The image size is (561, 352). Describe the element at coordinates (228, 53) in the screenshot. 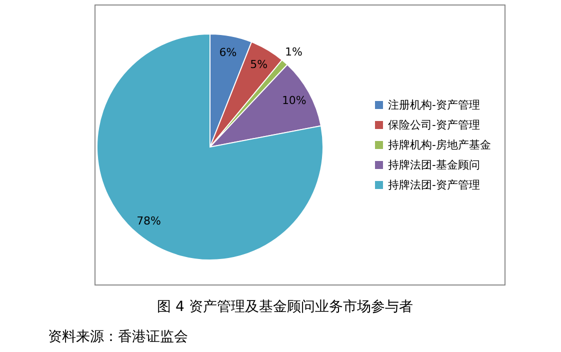

I see `data-label: 6%` at that location.